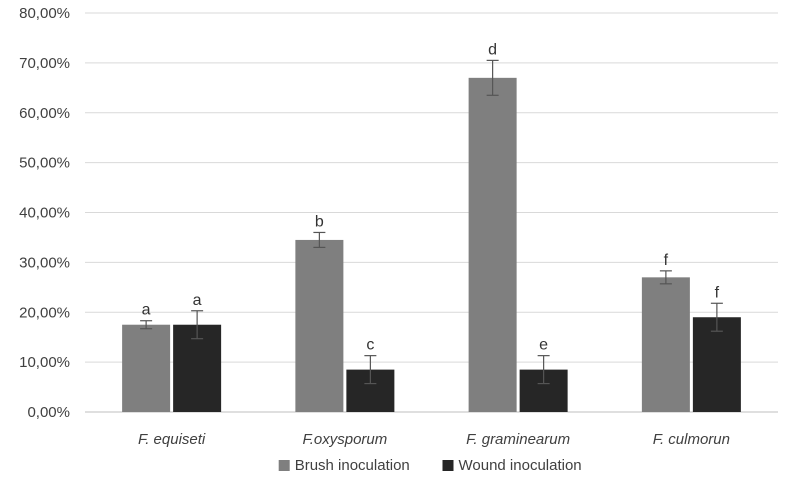  What do you see at coordinates (44, 113) in the screenshot?
I see `y-tick-label: 60,00%` at bounding box center [44, 113].